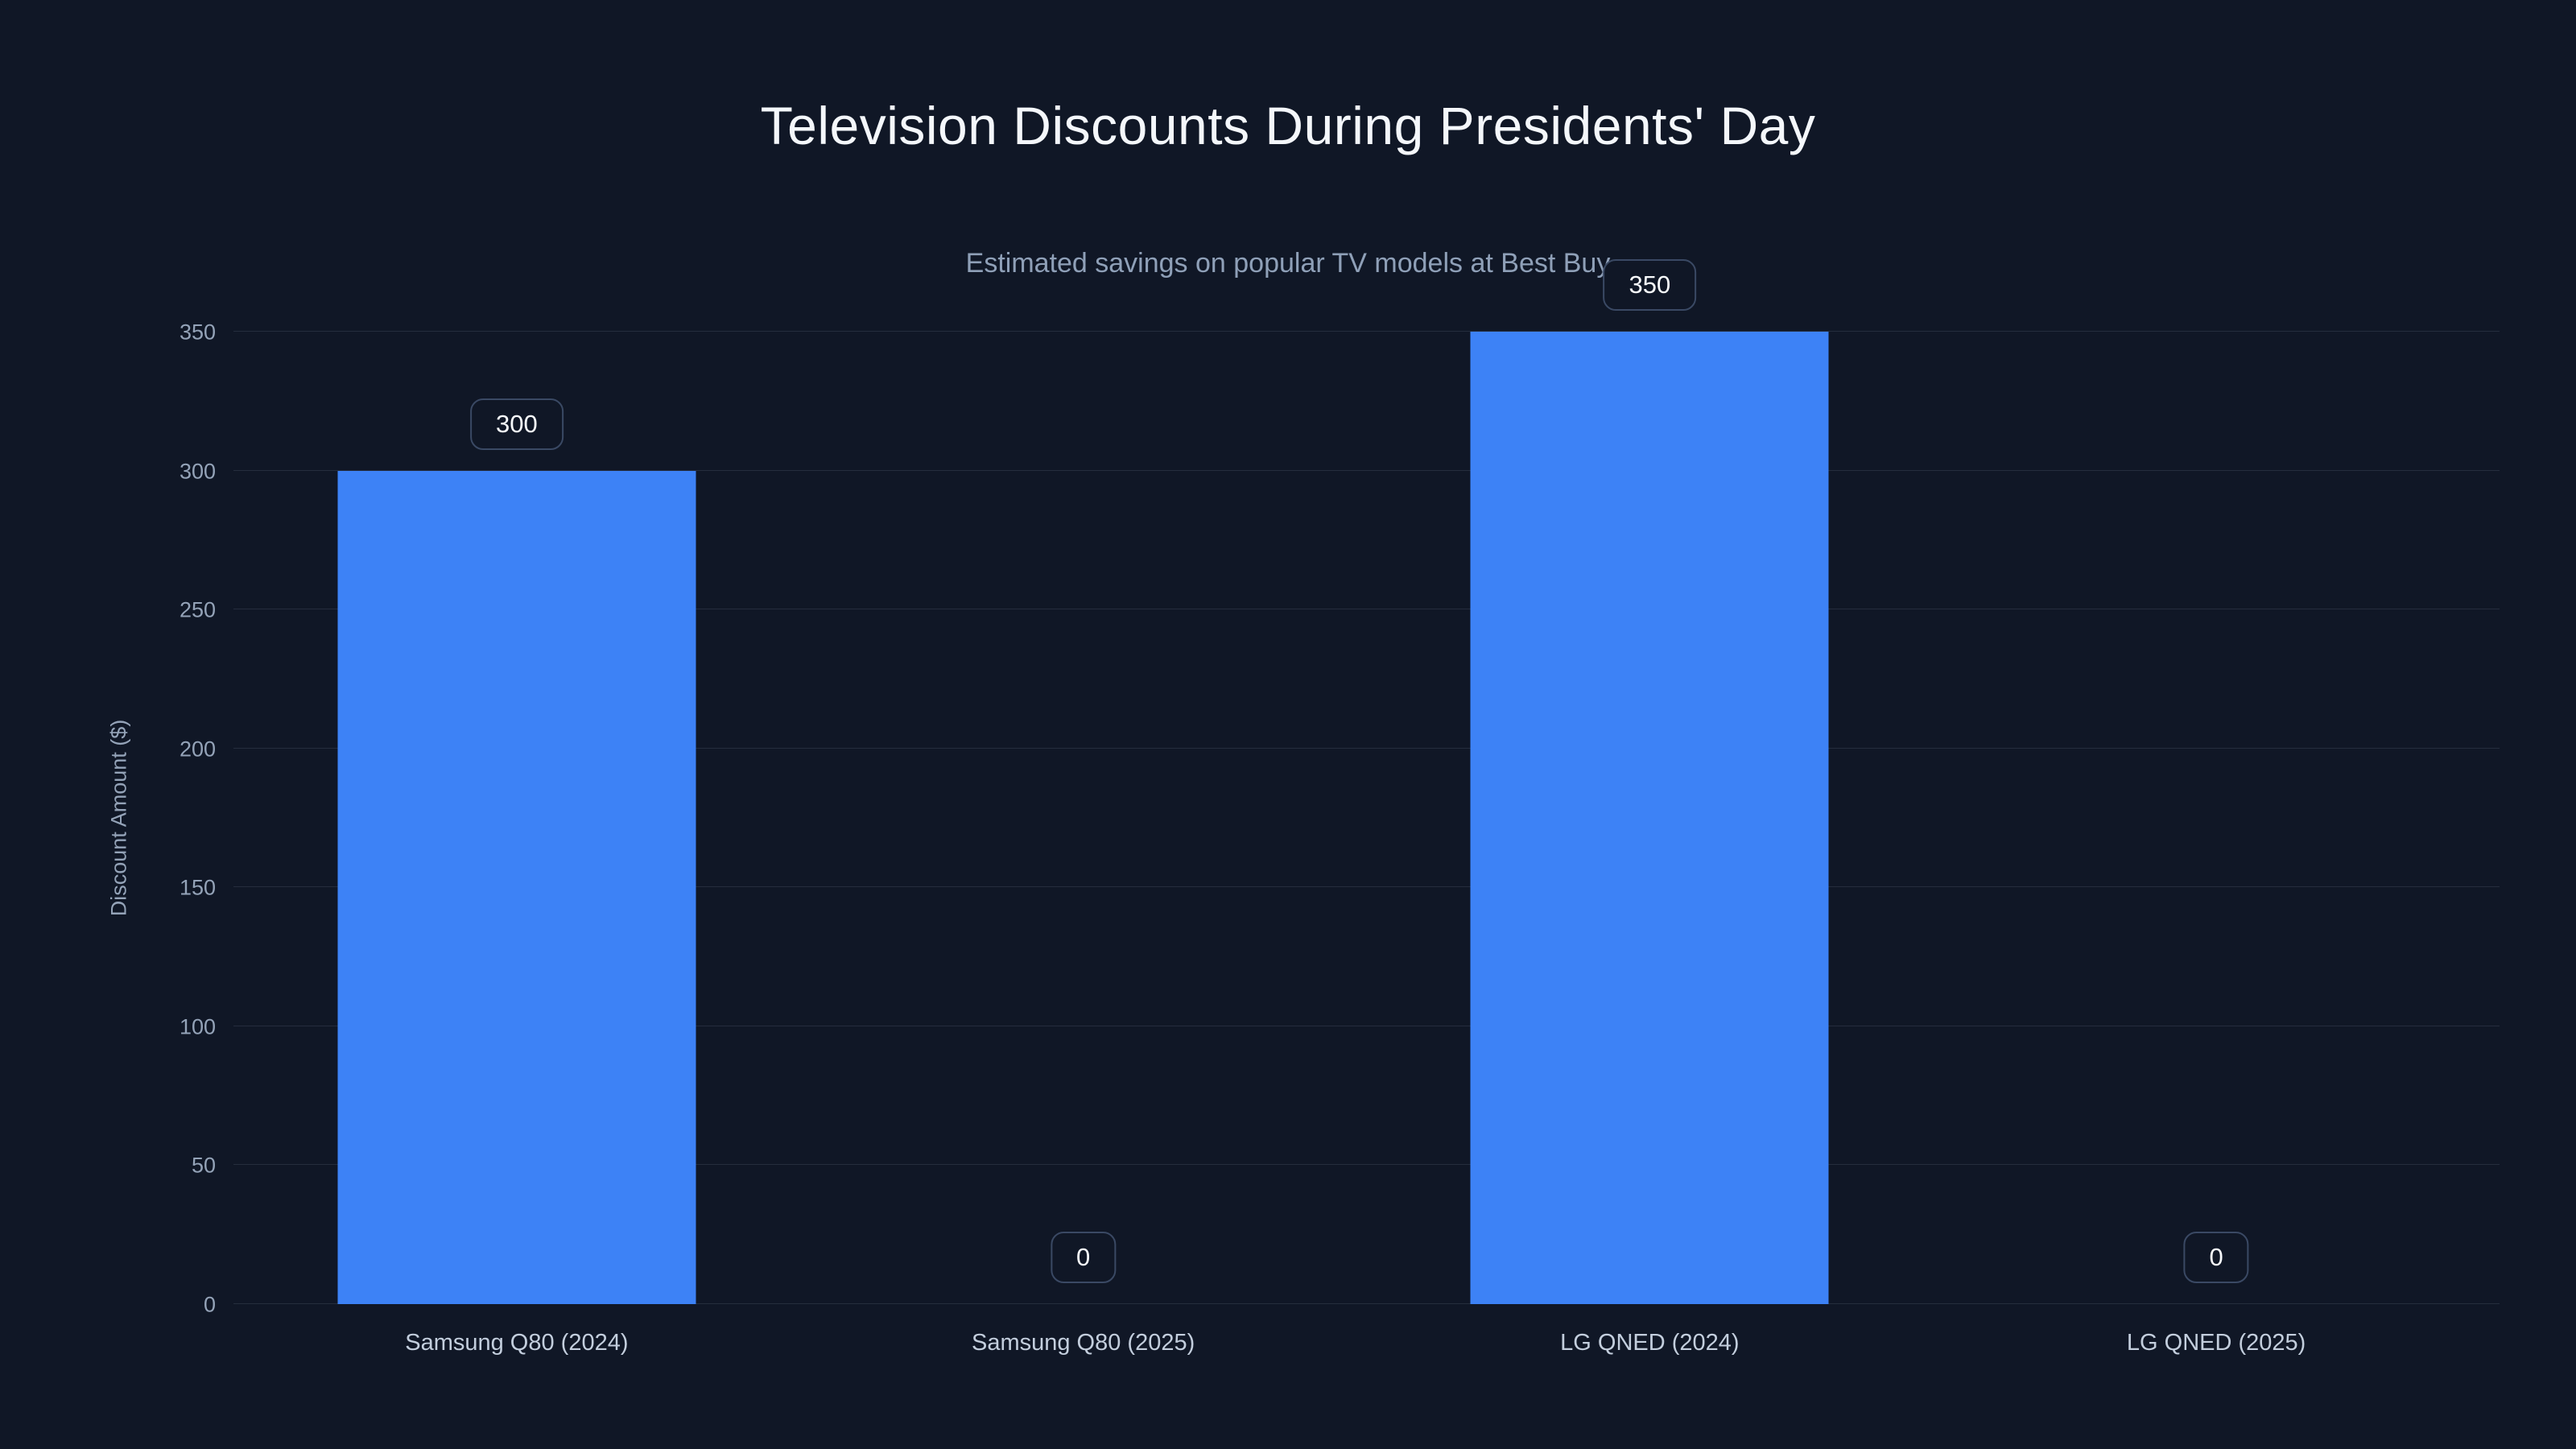  Describe the element at coordinates (197, 1026) in the screenshot. I see `y-tick-label-100: 100` at that location.